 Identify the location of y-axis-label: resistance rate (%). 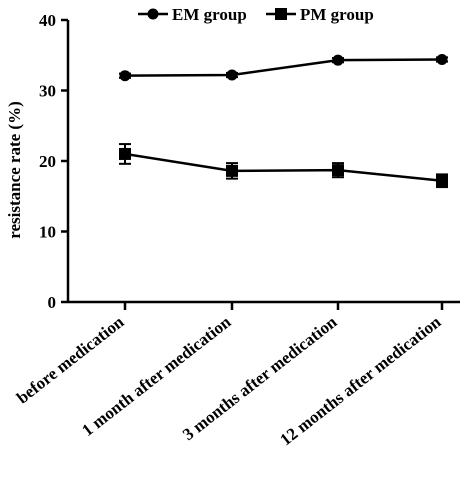
(14, 170).